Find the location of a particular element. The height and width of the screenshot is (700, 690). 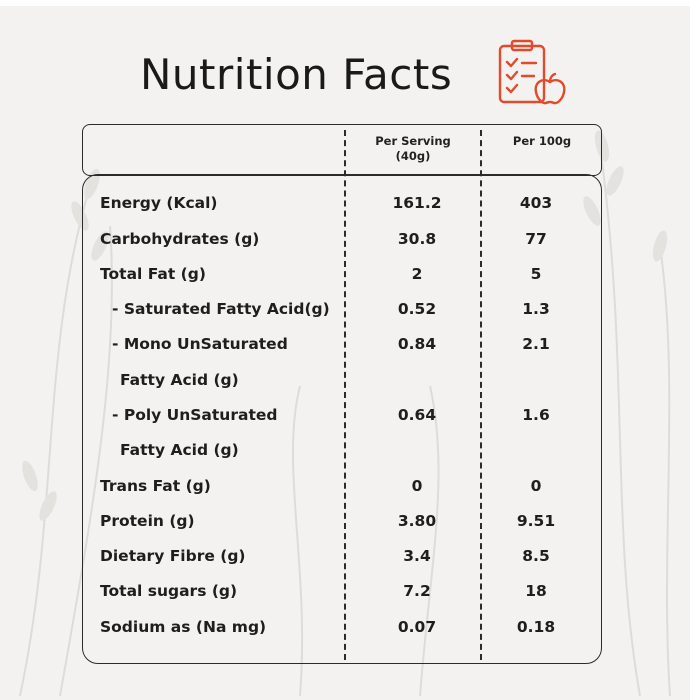

checklist-apple-icon is located at coordinates (532, 72).